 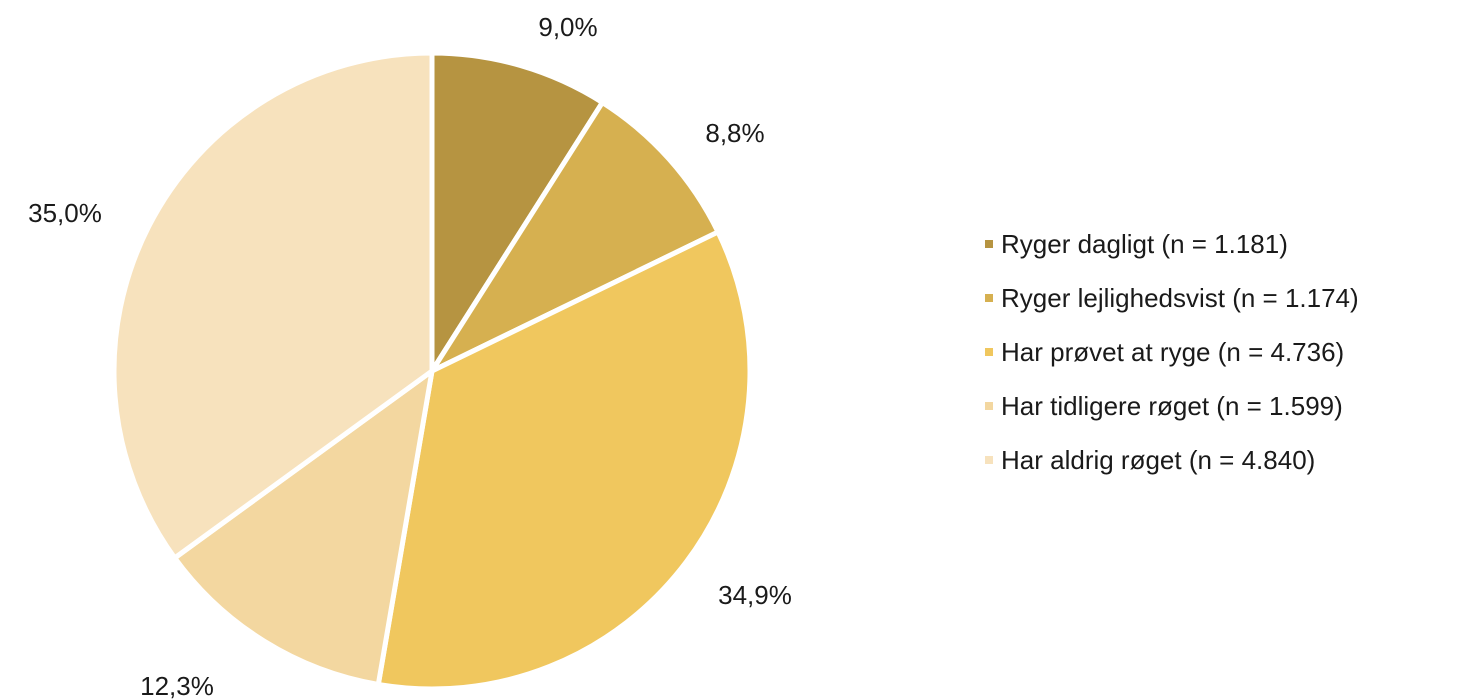 I want to click on legend-item-har-aldrig-roeget: Har aldrig røget (n = 4.840), so click(x=1172, y=460).